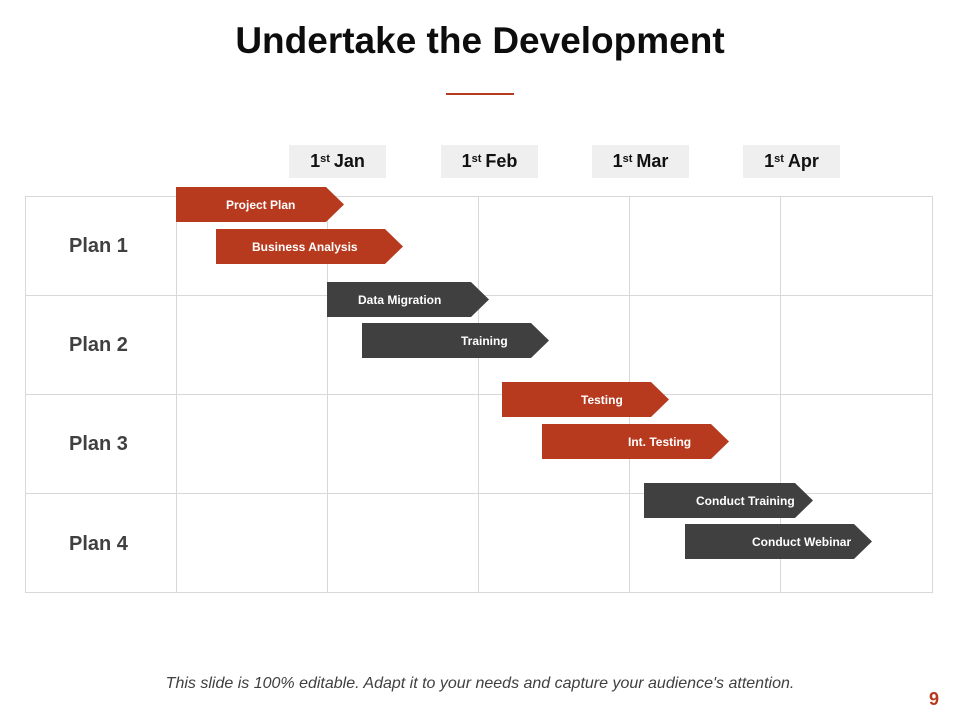 This screenshot has height=720, width=960. Describe the element at coordinates (484, 340) in the screenshot. I see `task-label: Training` at that location.